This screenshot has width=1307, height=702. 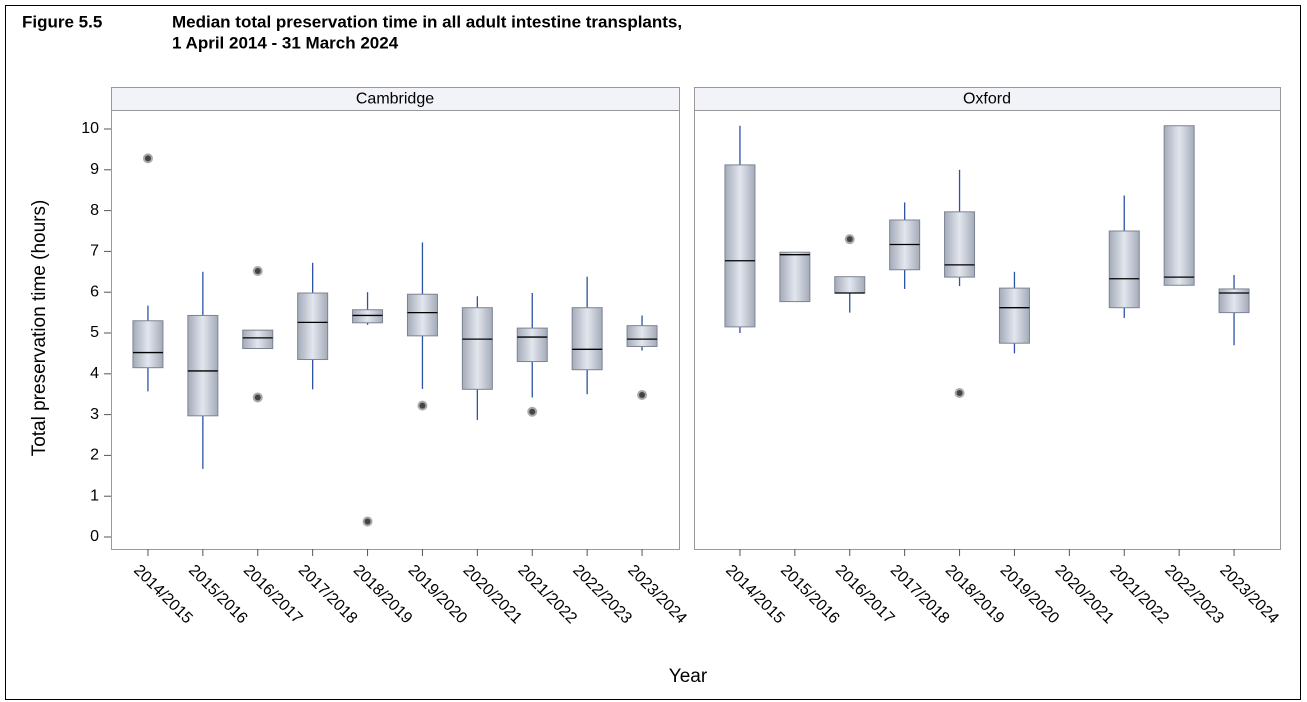 What do you see at coordinates (62, 21) in the screenshot?
I see `figure-label: Figure 5.5` at bounding box center [62, 21].